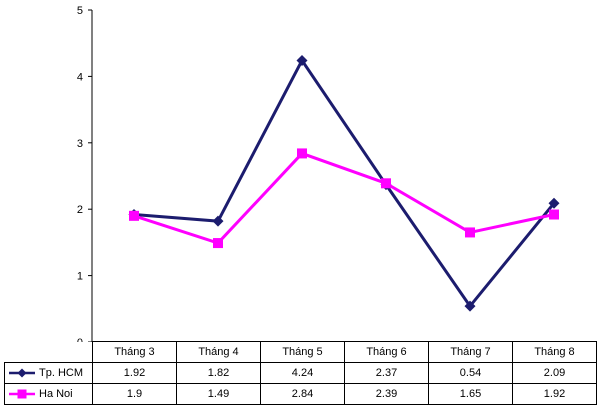 This screenshot has height=408, width=600. I want to click on y-tick-label: 1, so click(80, 277).